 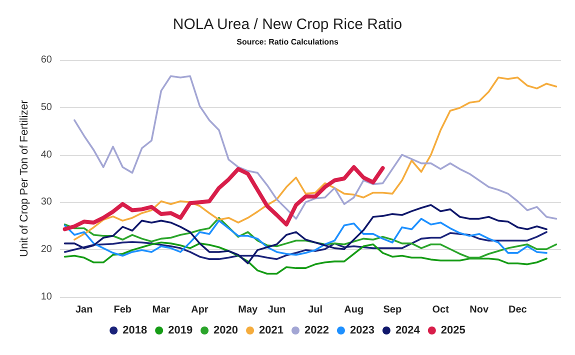 I want to click on chart-title: NOLA Urea / New Crop Rice Ratio, so click(x=287, y=24).